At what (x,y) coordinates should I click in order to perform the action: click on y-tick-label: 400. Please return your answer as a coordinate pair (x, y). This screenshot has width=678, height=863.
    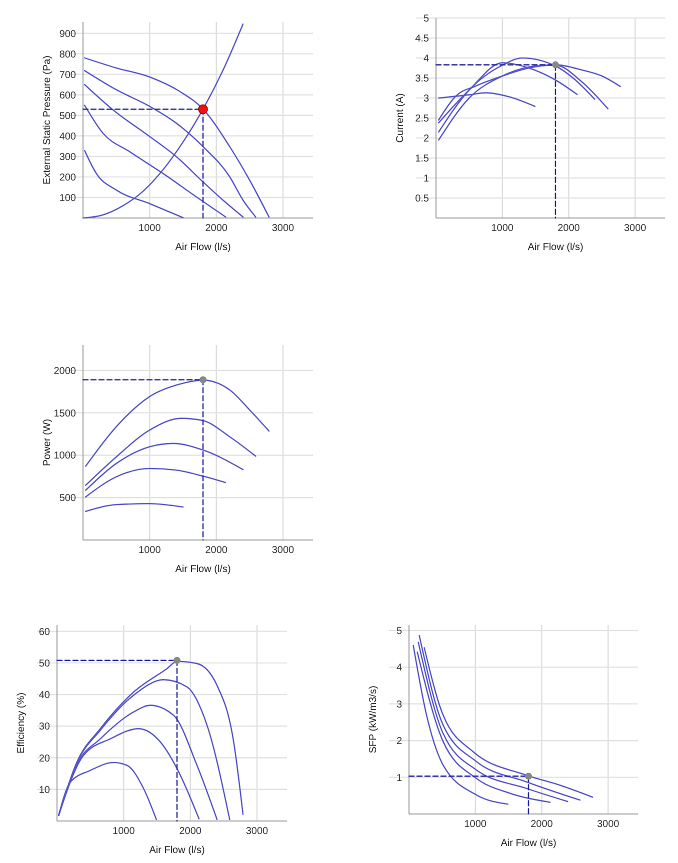
    Looking at the image, I should click on (67, 136).